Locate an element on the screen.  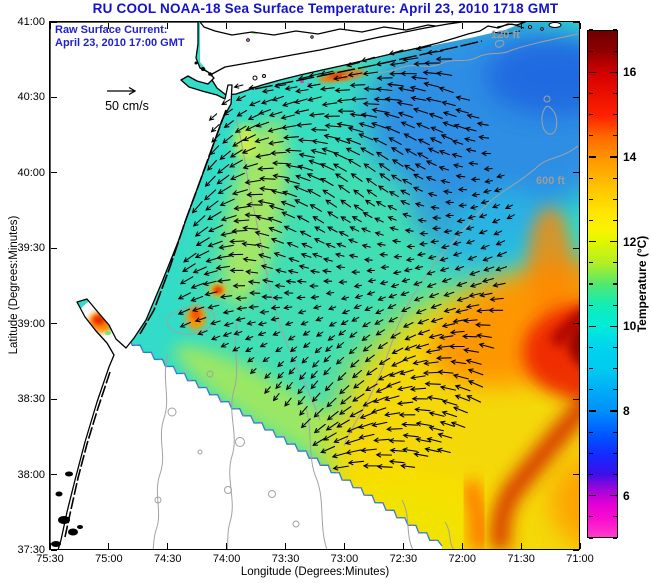
x-tick-label: 74:00 is located at coordinates (226, 559).